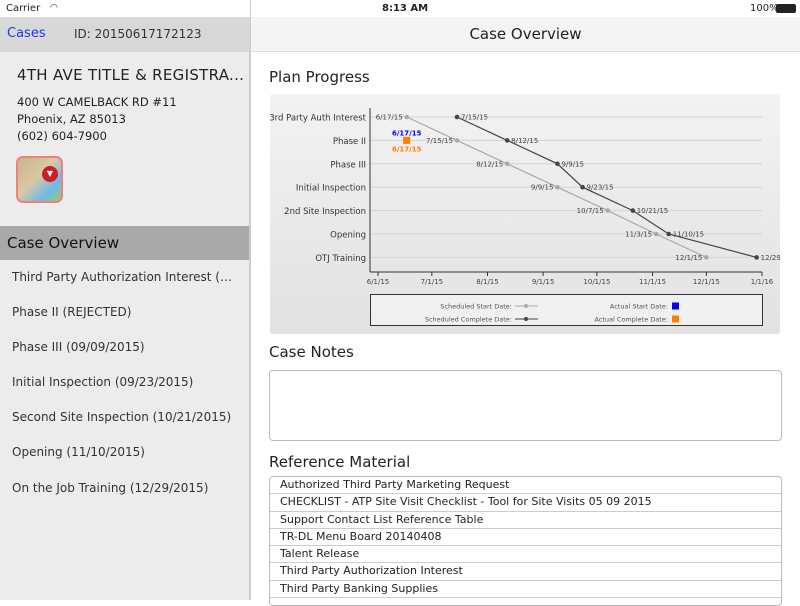  I want to click on map-pin-icon: ▼, so click(50, 174).